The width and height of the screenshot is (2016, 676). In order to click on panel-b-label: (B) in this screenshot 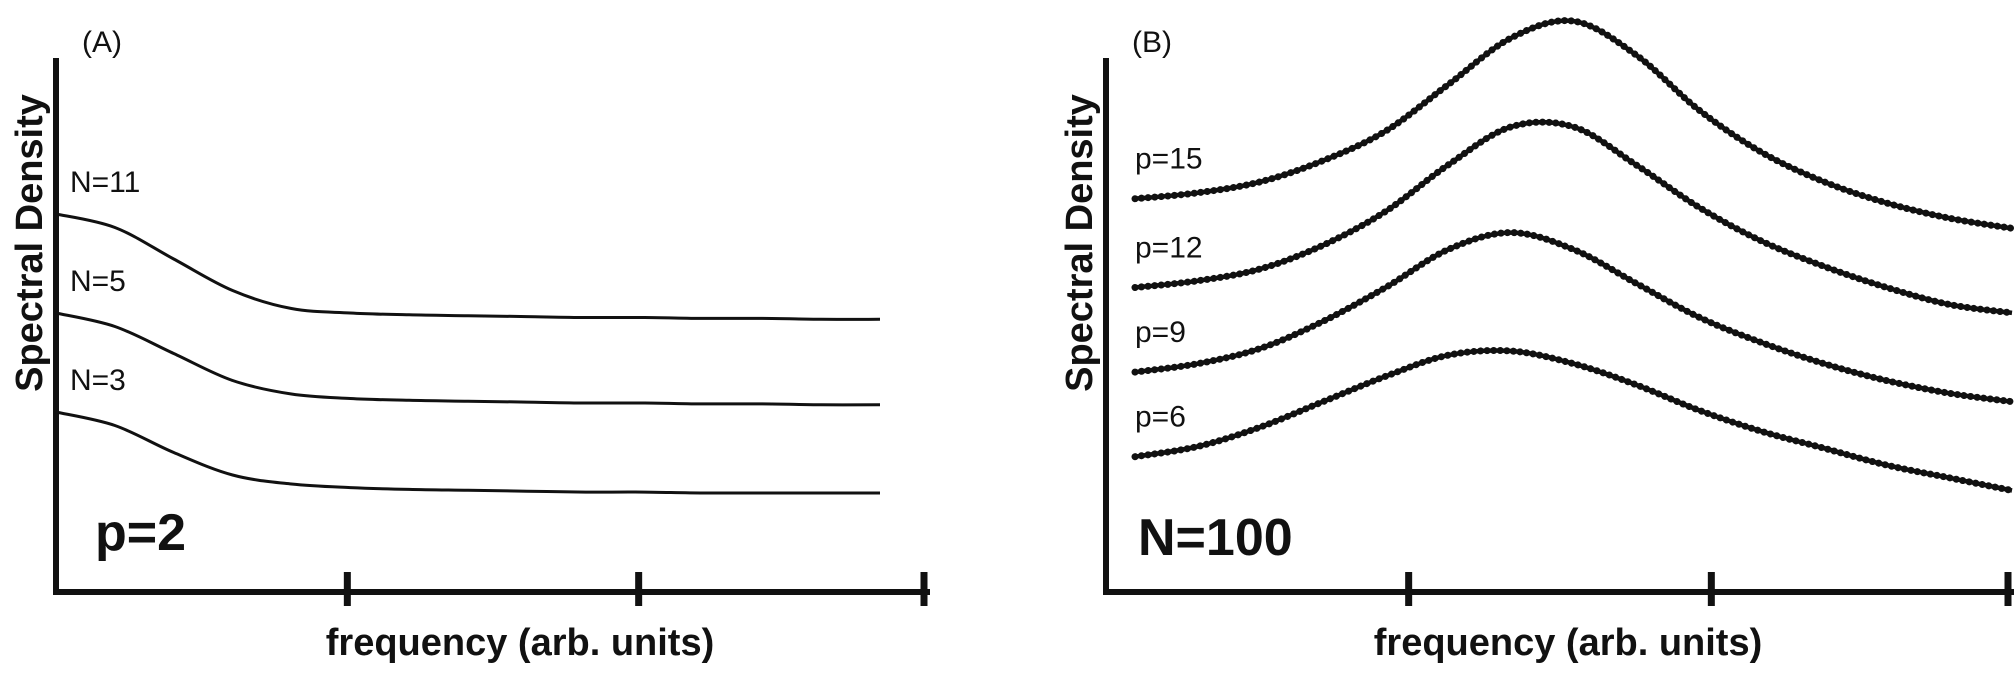, I will do `click(1152, 42)`.